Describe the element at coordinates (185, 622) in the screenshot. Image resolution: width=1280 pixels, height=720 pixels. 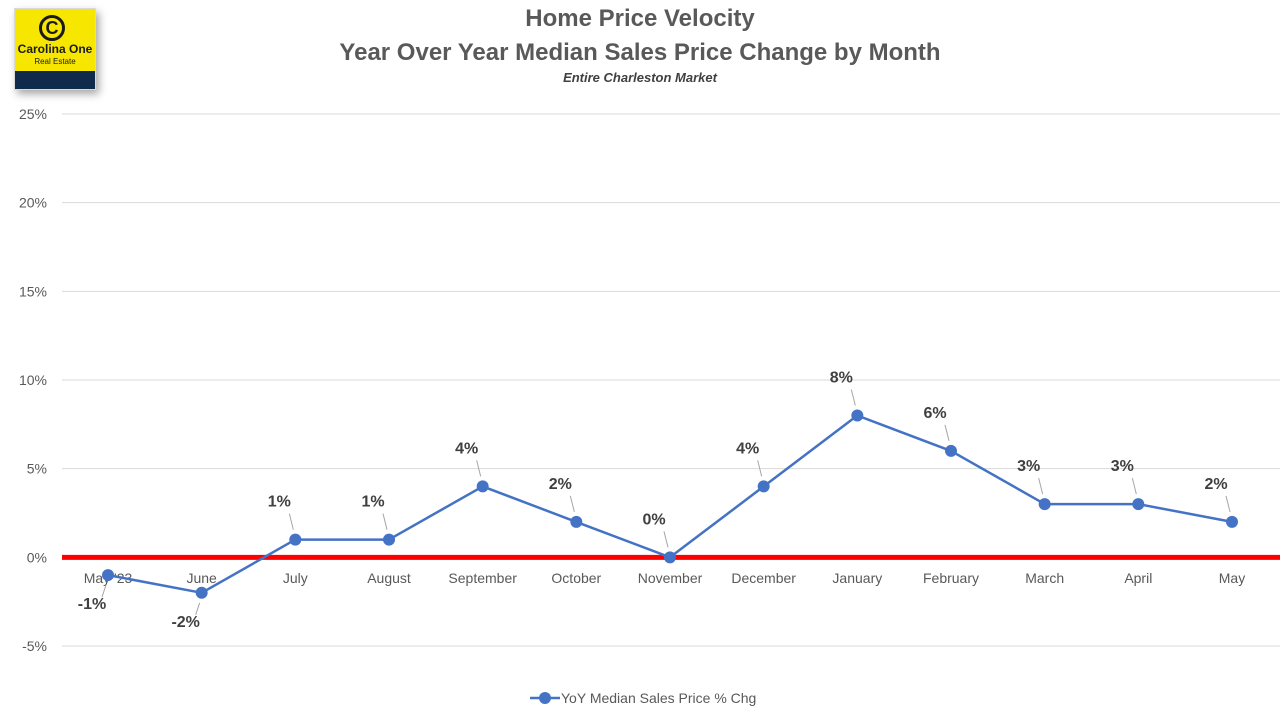
I see `data-label: -2%` at that location.